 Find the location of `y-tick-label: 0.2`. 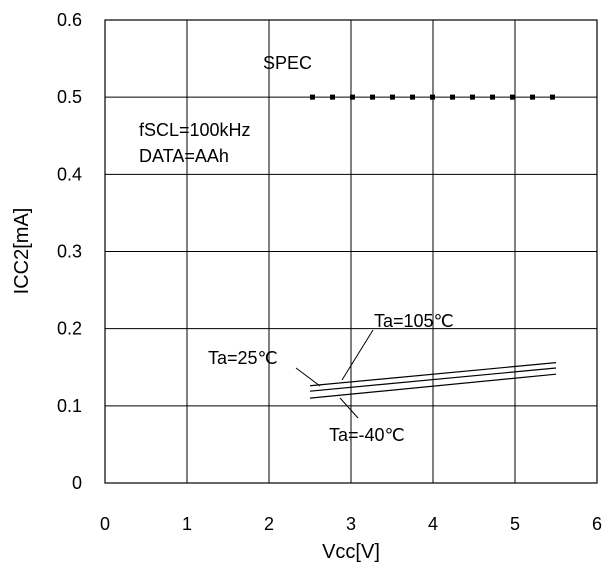

y-tick-label: 0.2 is located at coordinates (69, 329).